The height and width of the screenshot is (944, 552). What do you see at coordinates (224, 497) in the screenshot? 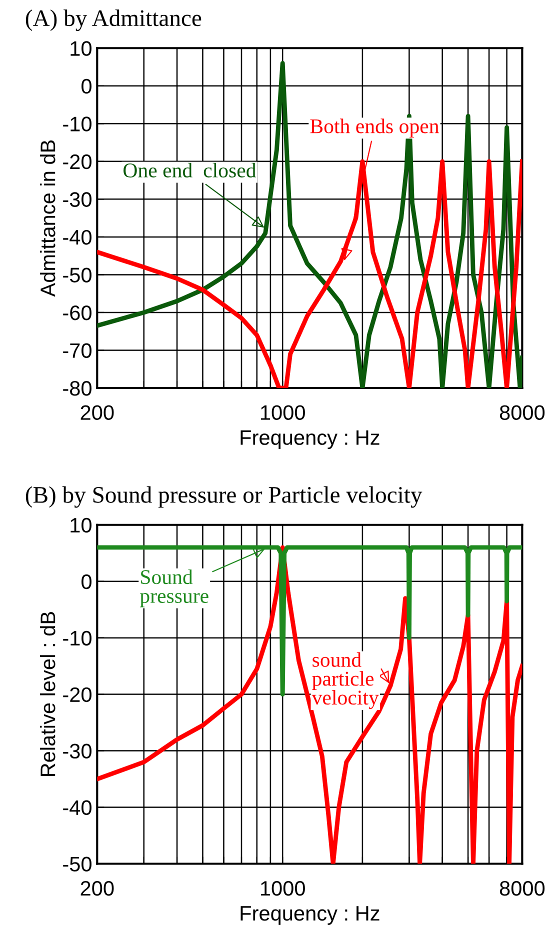
I see `chart-title: (B) by Sound pressure or Particle velocity` at bounding box center [224, 497].